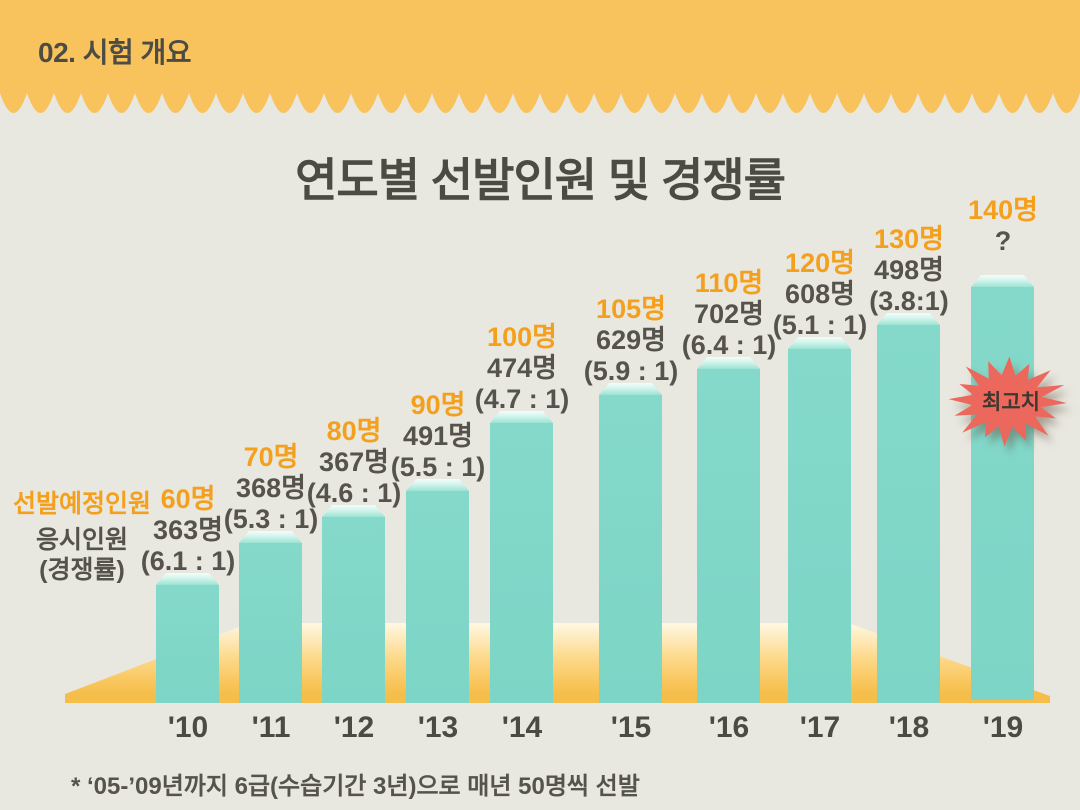 The height and width of the screenshot is (810, 1080). What do you see at coordinates (354, 493) in the screenshot?
I see `ratio-label: (4.6 : 1)` at bounding box center [354, 493].